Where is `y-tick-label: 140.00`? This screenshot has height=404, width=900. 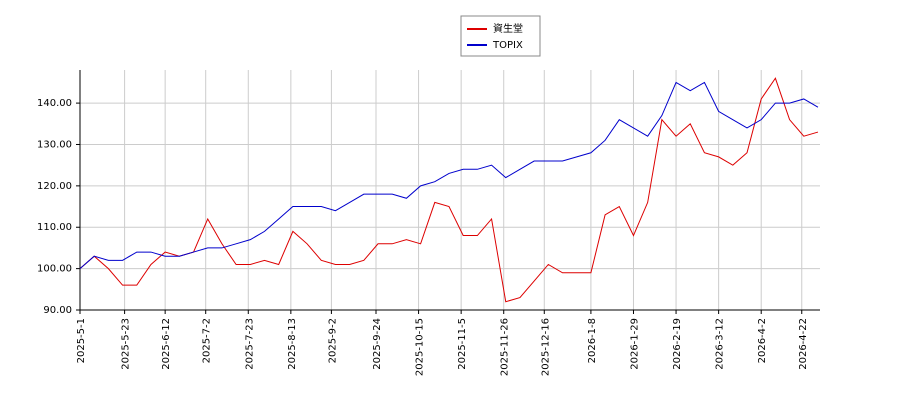
y-tick-label: 140.00 is located at coordinates (54, 103).